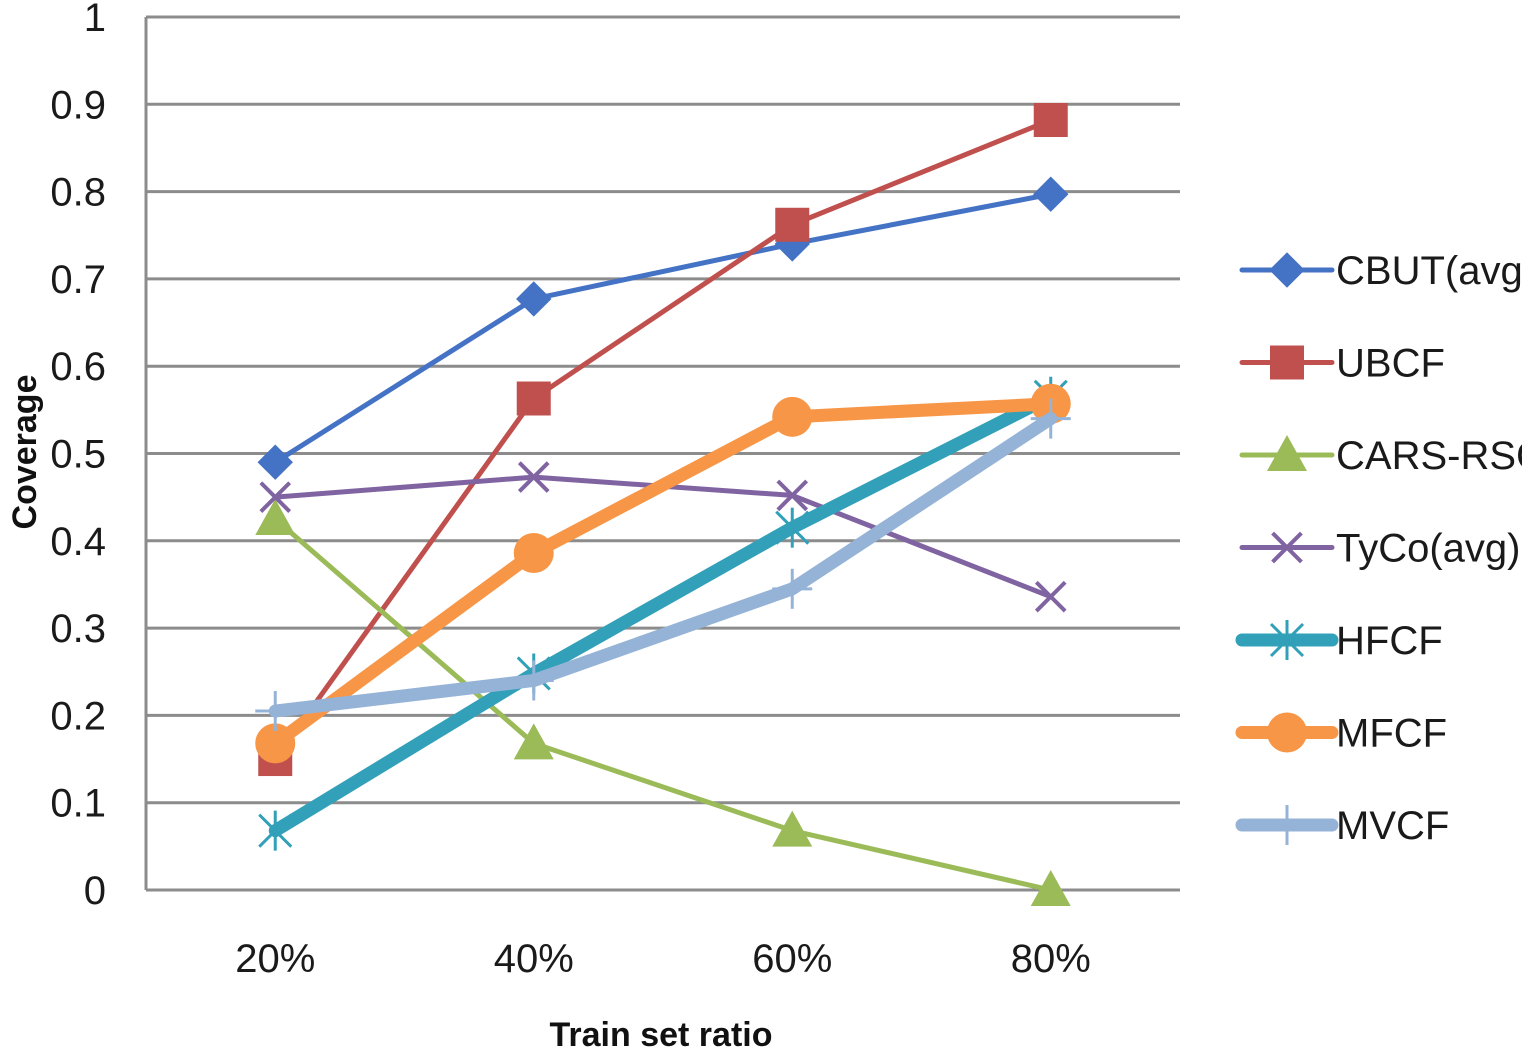  Describe the element at coordinates (78, 193) in the screenshot. I see `y-tick-label: 0.8` at that location.